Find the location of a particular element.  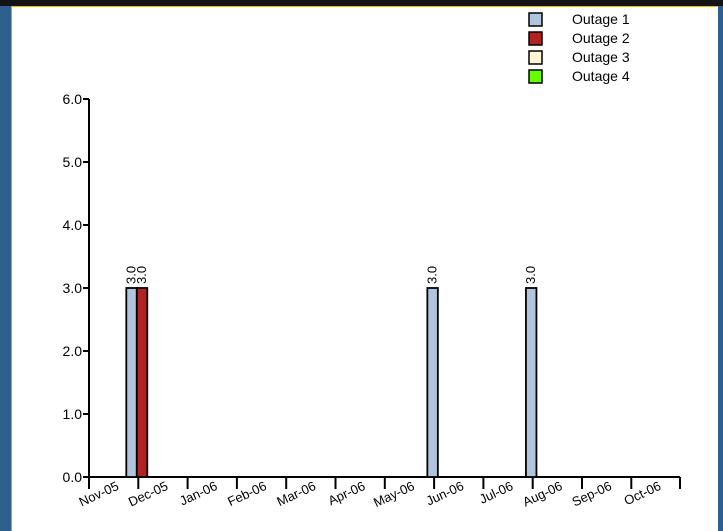

y-tick-label: 4.0 is located at coordinates (73, 225).